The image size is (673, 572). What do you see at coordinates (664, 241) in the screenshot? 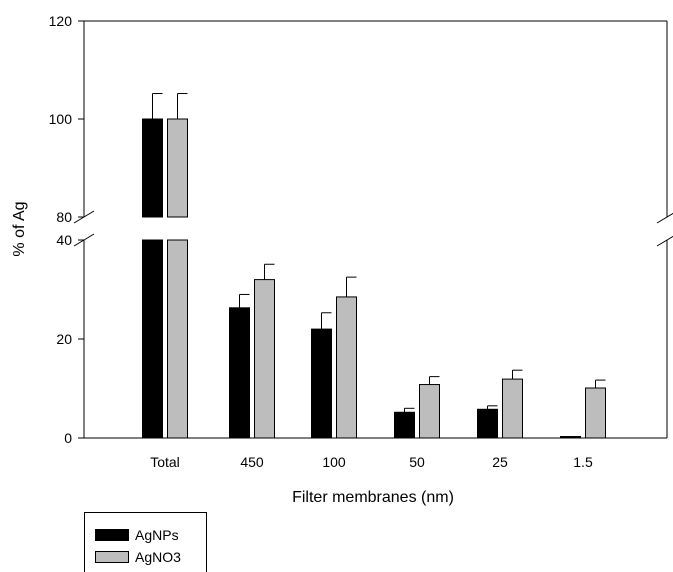
I see `axis-break-mark-right-lower` at bounding box center [664, 241].